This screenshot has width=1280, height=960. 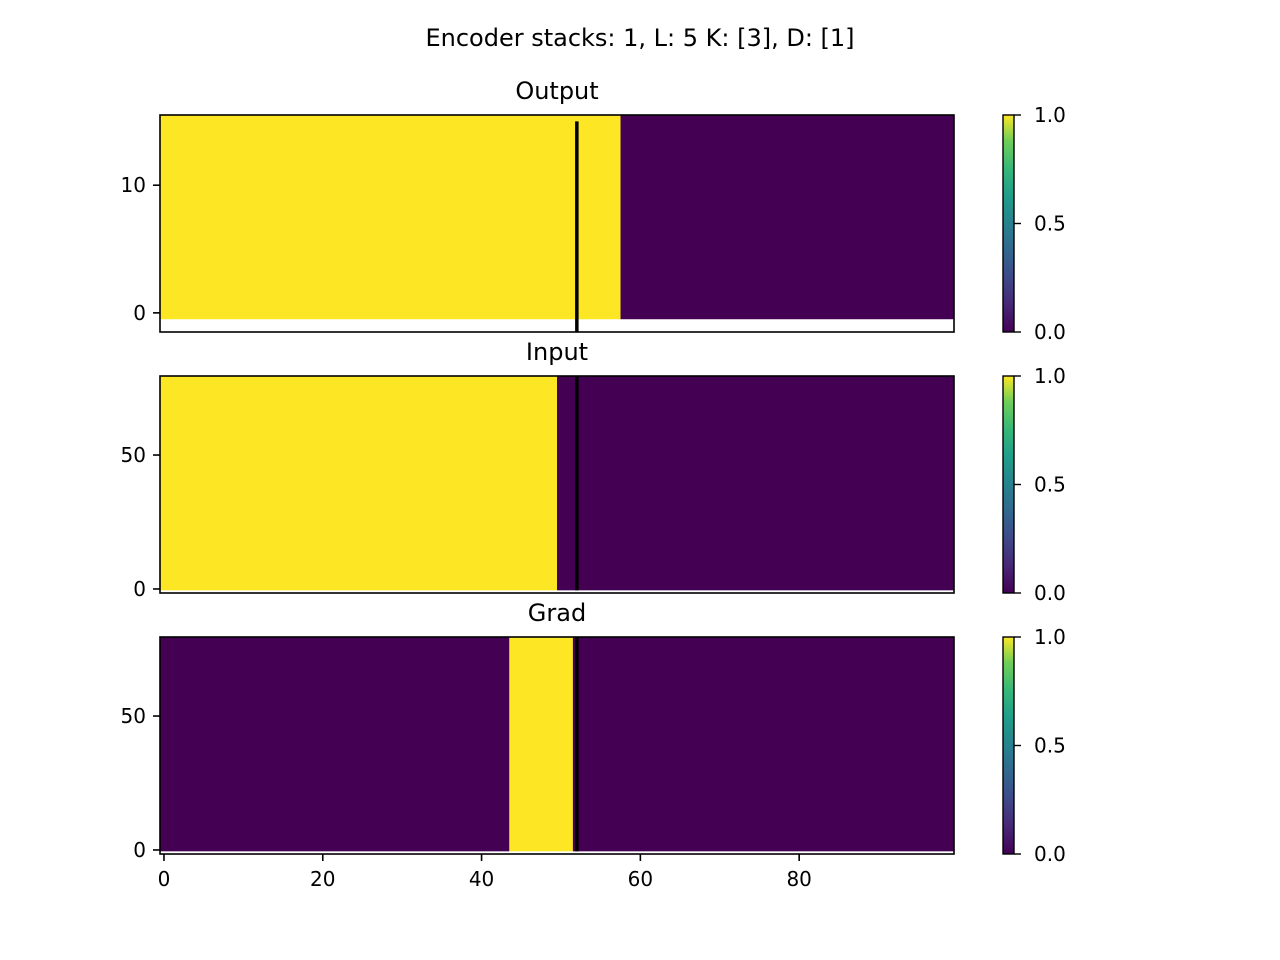 I want to click on x-tick-label: 0, so click(x=164, y=879).